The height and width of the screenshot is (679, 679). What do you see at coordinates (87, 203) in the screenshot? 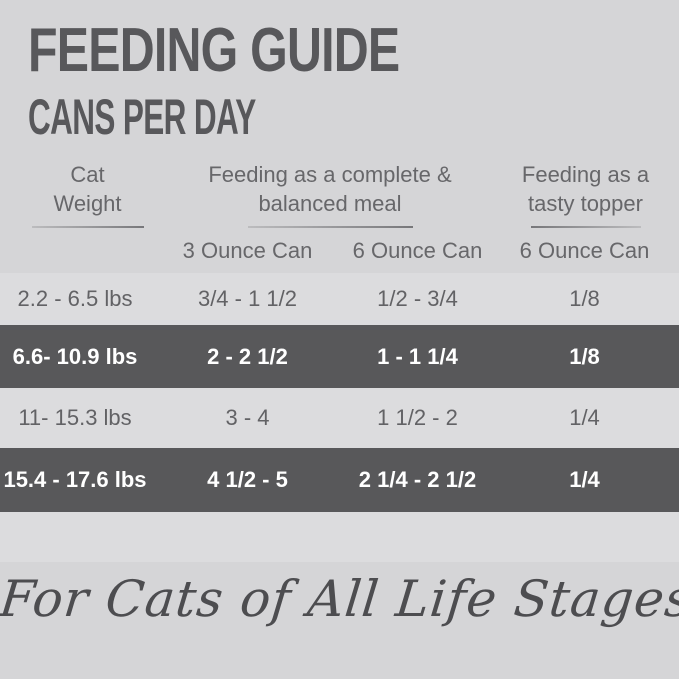
I see `group-header-cat-weight-line2: Weight` at bounding box center [87, 203].